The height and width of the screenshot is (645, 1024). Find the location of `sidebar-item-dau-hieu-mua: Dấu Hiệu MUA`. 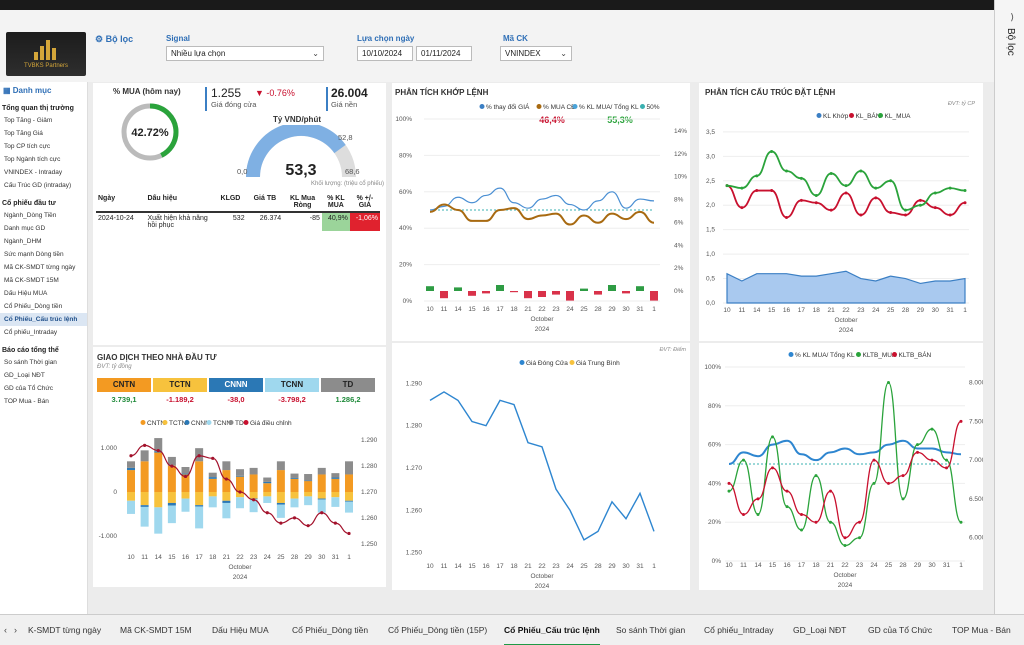

sidebar-item-dau-hieu-mua: Dấu Hiệu MUA is located at coordinates (26, 293).